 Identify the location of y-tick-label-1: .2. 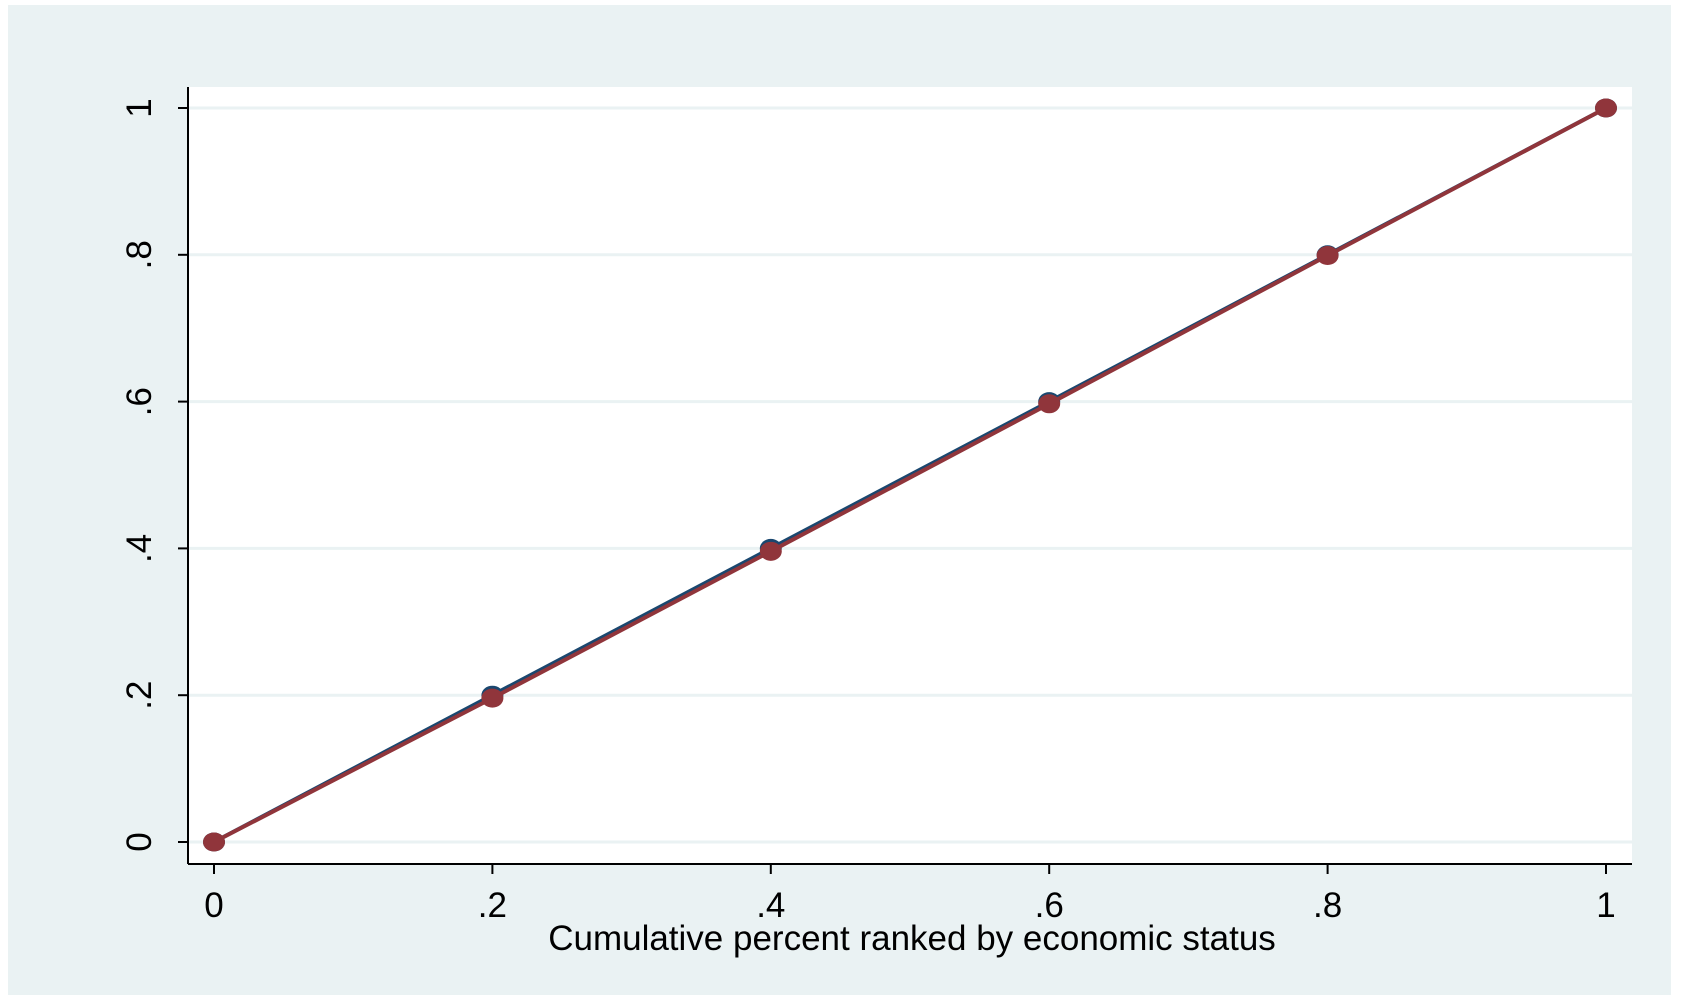
(139, 695).